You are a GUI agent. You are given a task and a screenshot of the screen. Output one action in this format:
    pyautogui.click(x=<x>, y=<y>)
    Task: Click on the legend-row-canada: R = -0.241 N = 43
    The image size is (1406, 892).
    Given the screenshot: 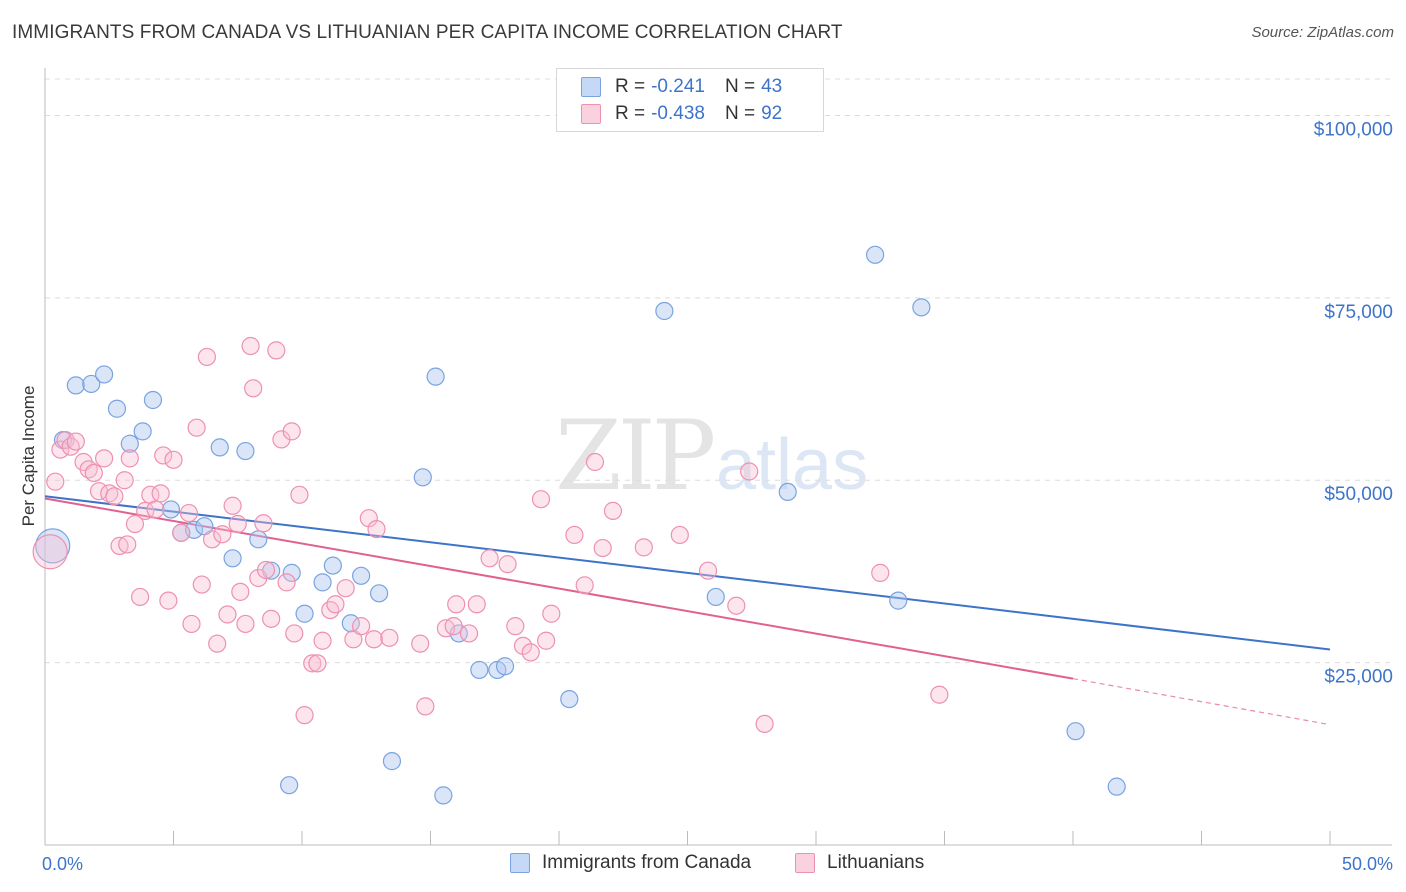 What is the action you would take?
    pyautogui.click(x=681, y=87)
    